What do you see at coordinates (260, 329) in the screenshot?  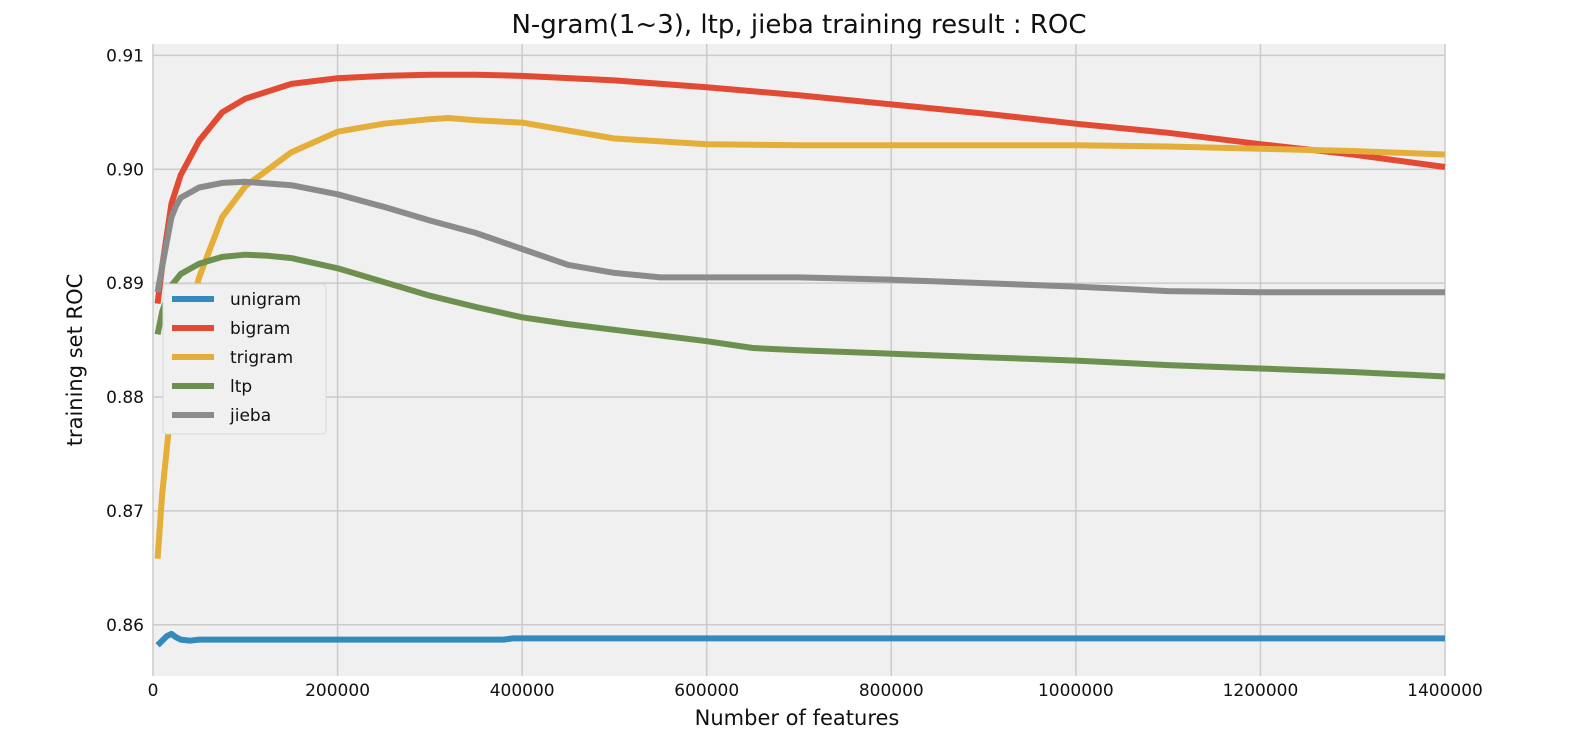 I see `legend-label-bigram: bigram` at bounding box center [260, 329].